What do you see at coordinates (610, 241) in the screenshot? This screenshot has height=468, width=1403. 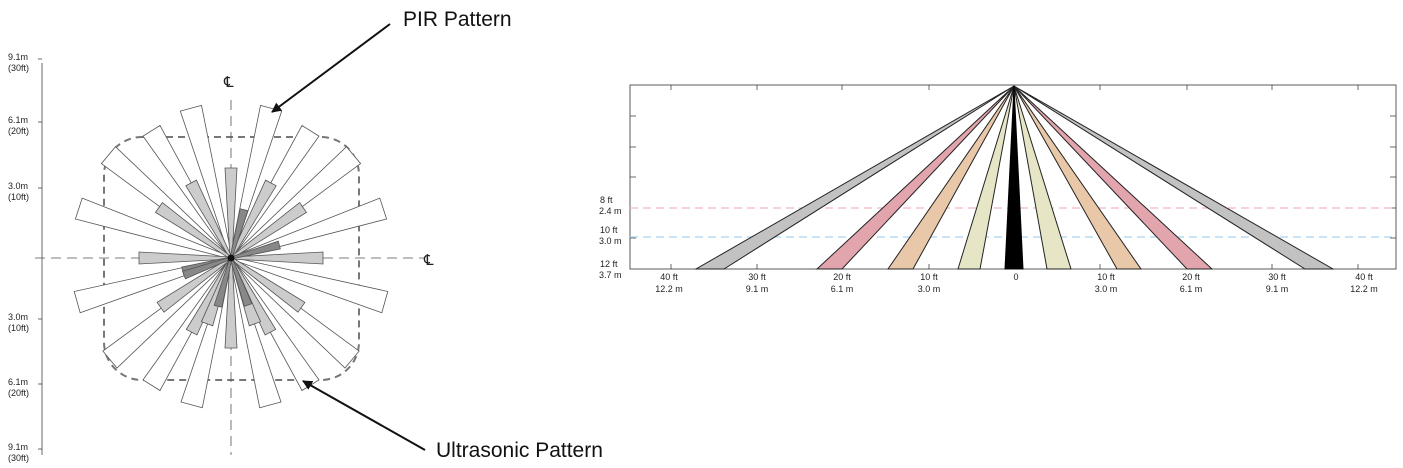 I see `height-label-m: 3.0 m` at bounding box center [610, 241].